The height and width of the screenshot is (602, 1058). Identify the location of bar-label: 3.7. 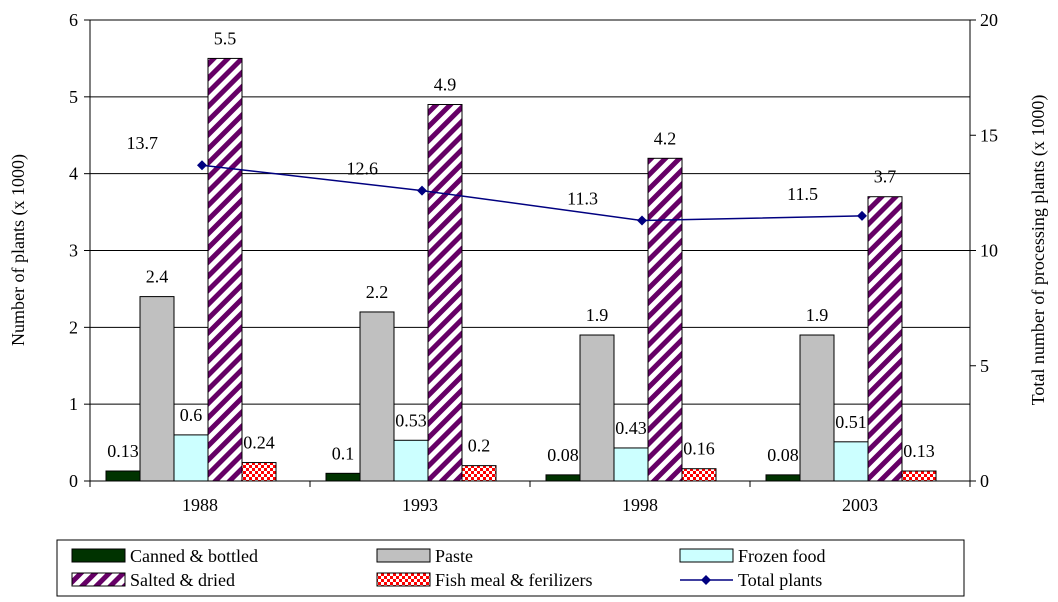
(885, 177).